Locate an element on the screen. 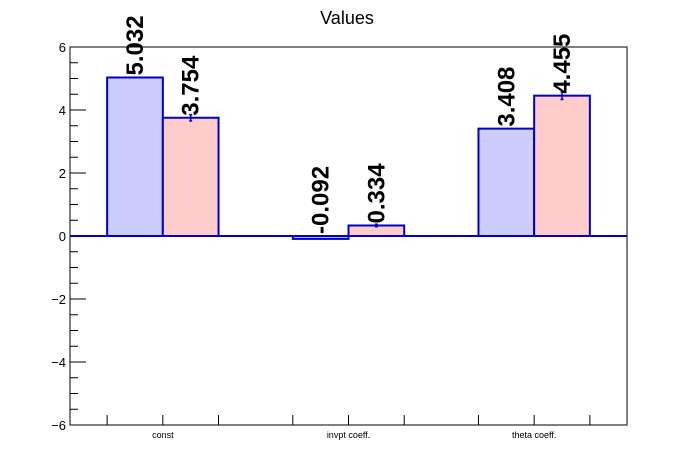 The width and height of the screenshot is (696, 472). bar-data-label: -0.092 is located at coordinates (321, 200).